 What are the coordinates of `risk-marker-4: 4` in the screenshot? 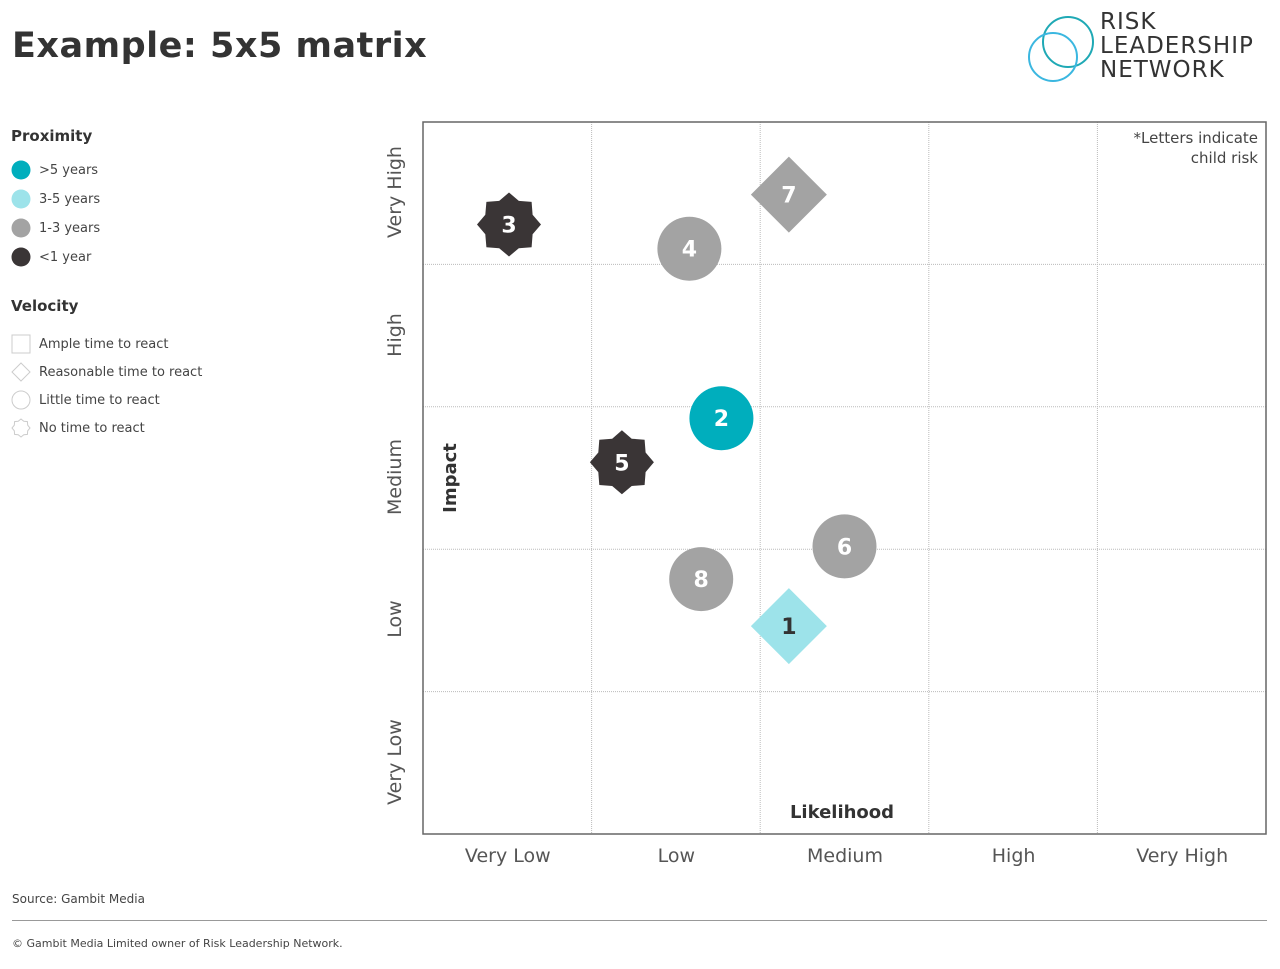 It's located at (689, 248).